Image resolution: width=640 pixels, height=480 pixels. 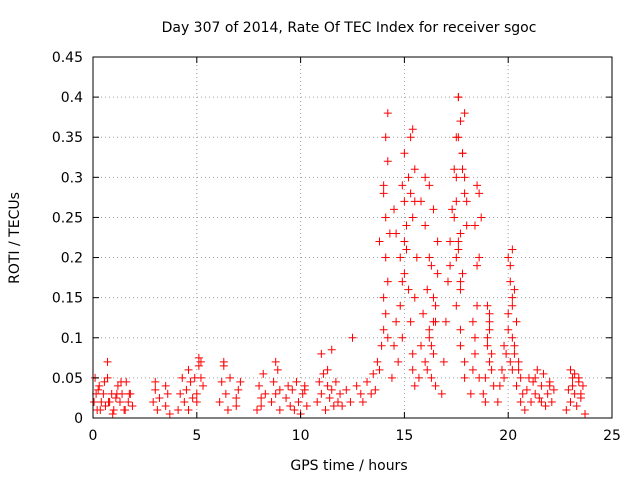 I want to click on y-axis-label: ROTI / TECUs, so click(x=15, y=238).